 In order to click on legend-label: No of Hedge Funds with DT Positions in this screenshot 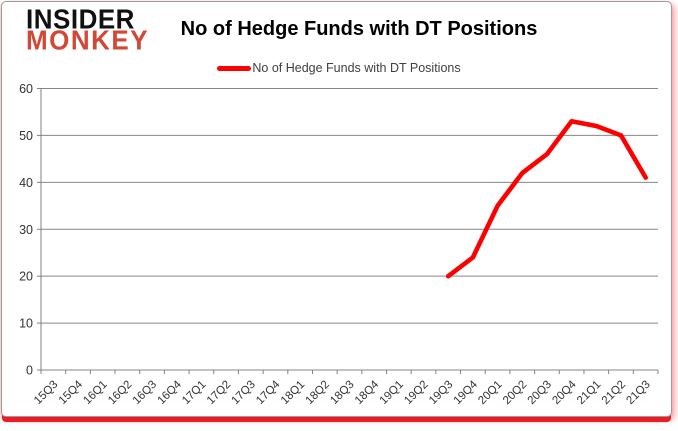, I will do `click(356, 68)`.